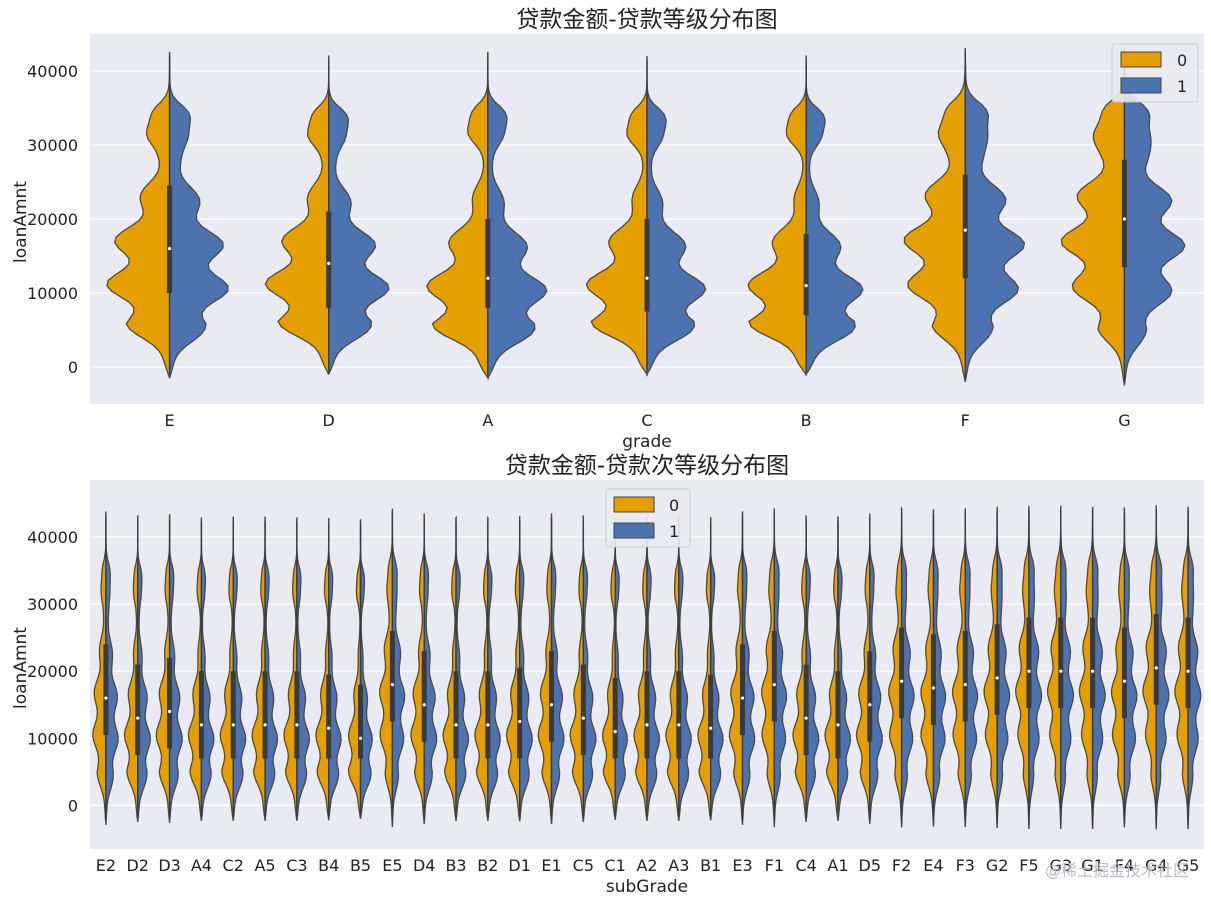  I want to click on violin-iqr-box-C4, so click(806, 710).